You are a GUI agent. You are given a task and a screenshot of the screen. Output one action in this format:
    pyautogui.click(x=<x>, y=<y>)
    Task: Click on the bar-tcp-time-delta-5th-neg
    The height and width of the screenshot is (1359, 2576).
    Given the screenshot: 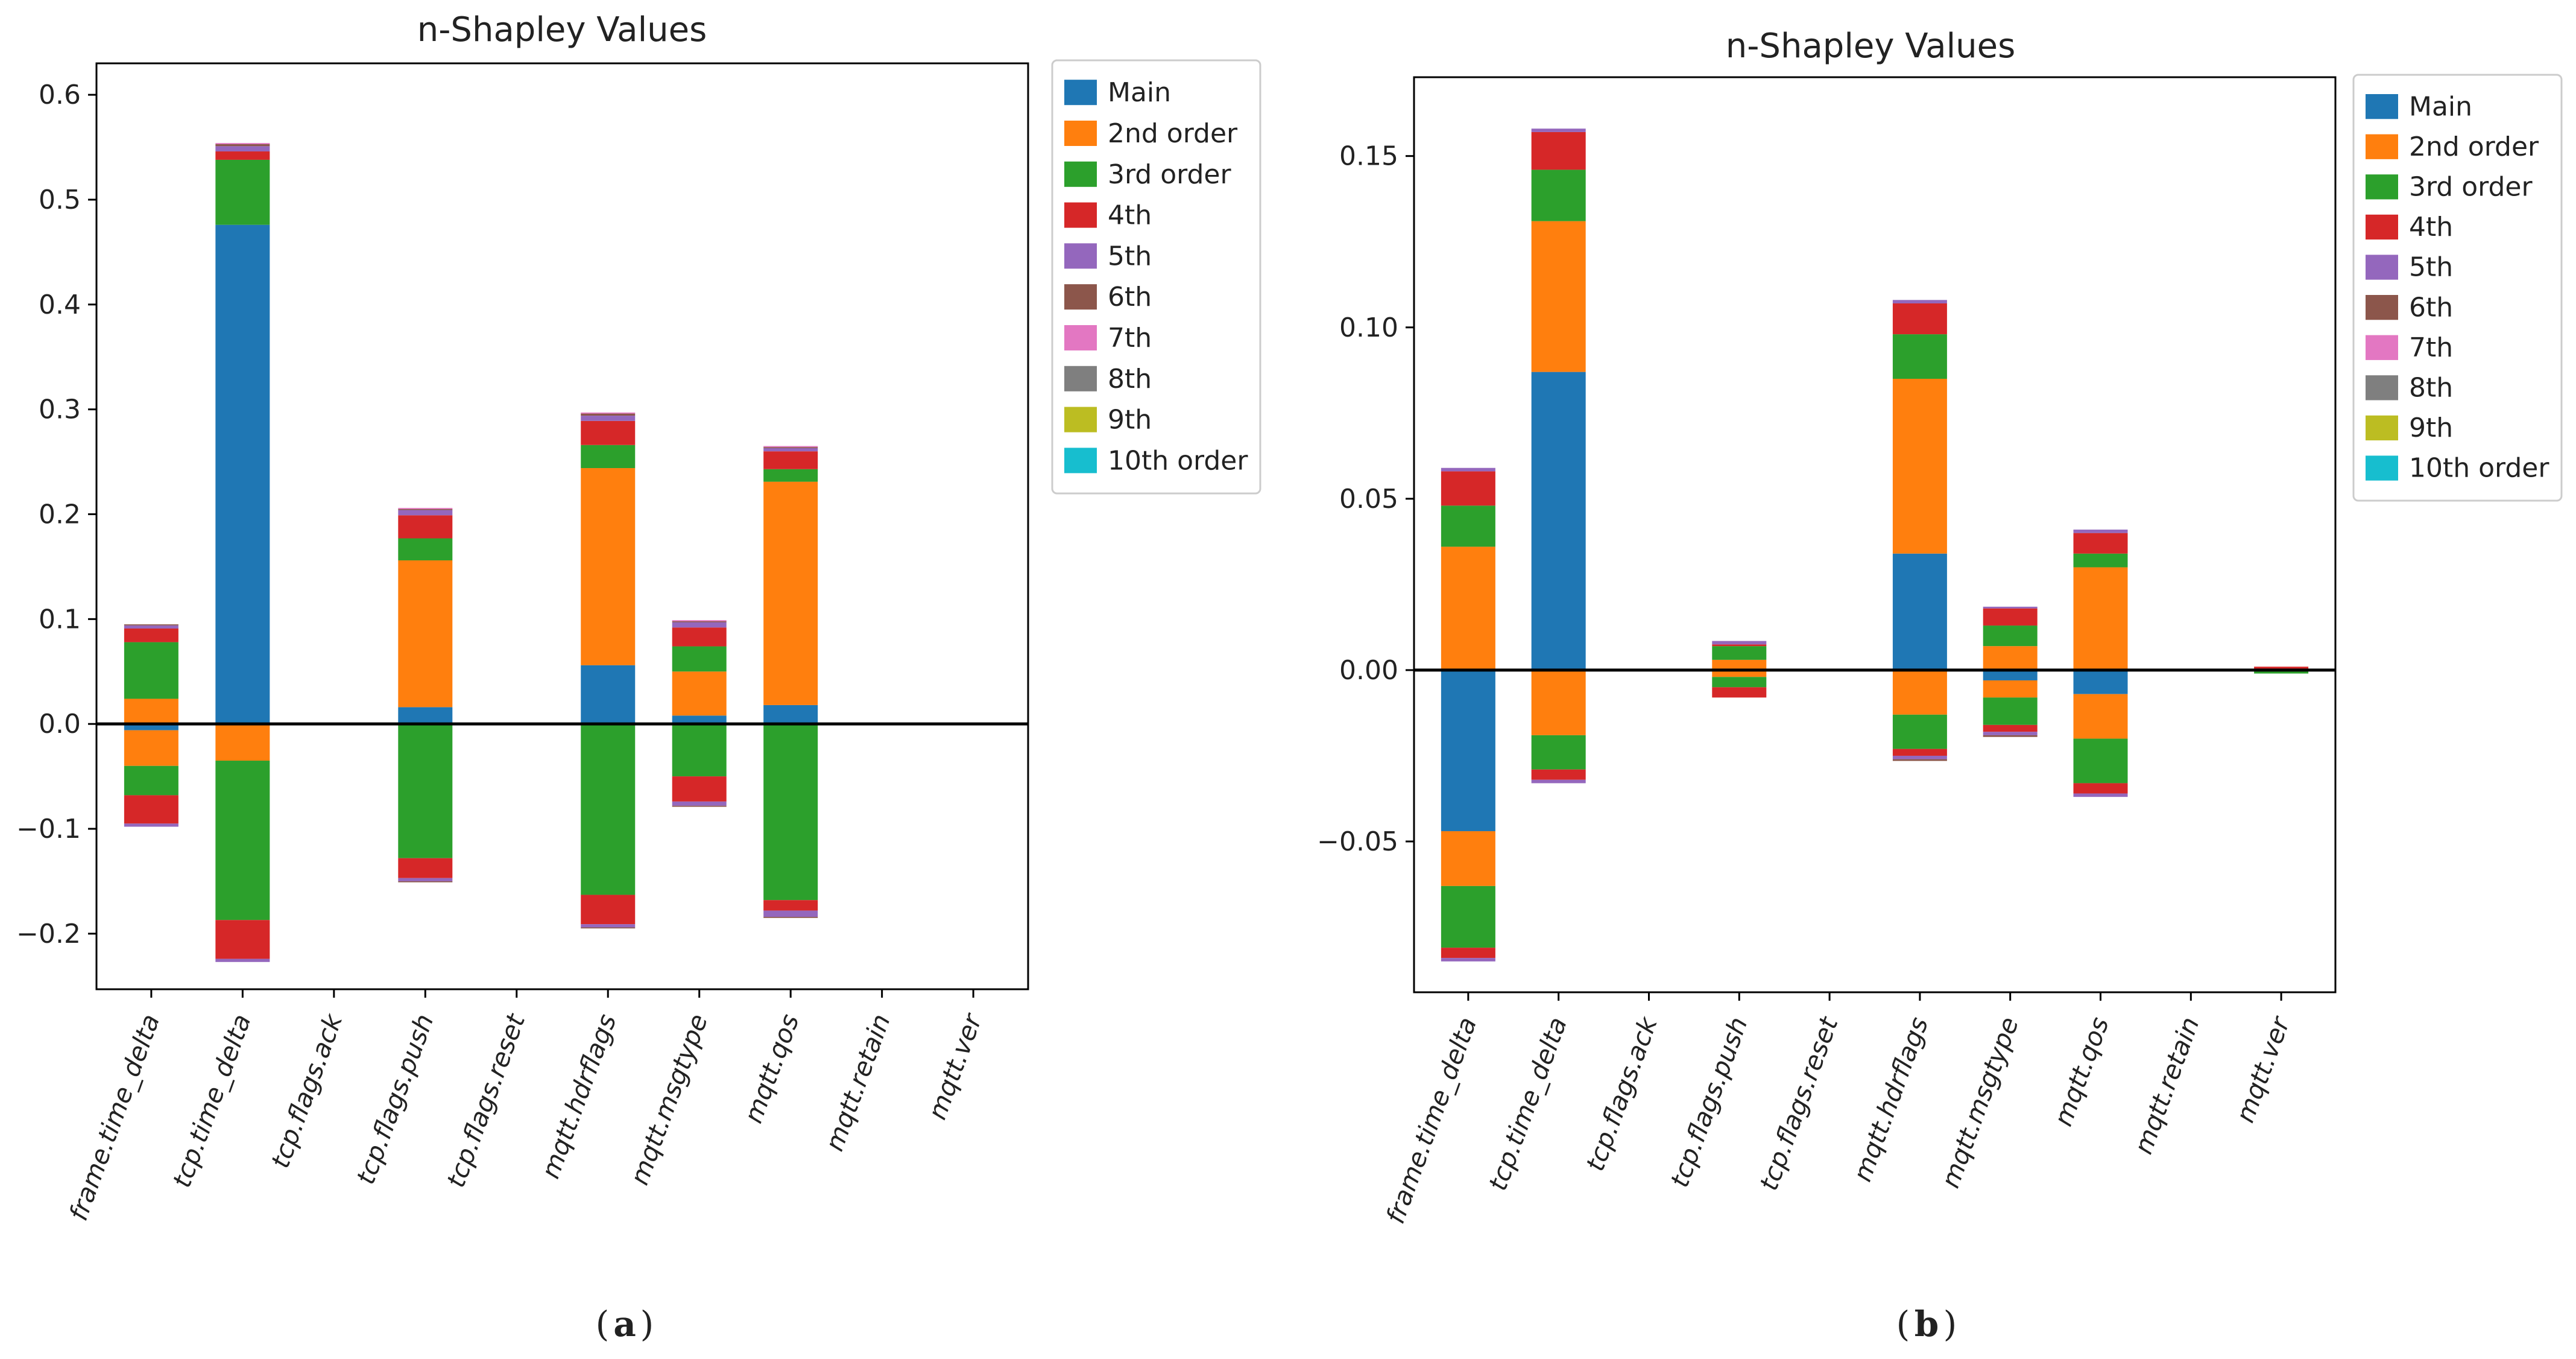 What is the action you would take?
    pyautogui.click(x=242, y=960)
    